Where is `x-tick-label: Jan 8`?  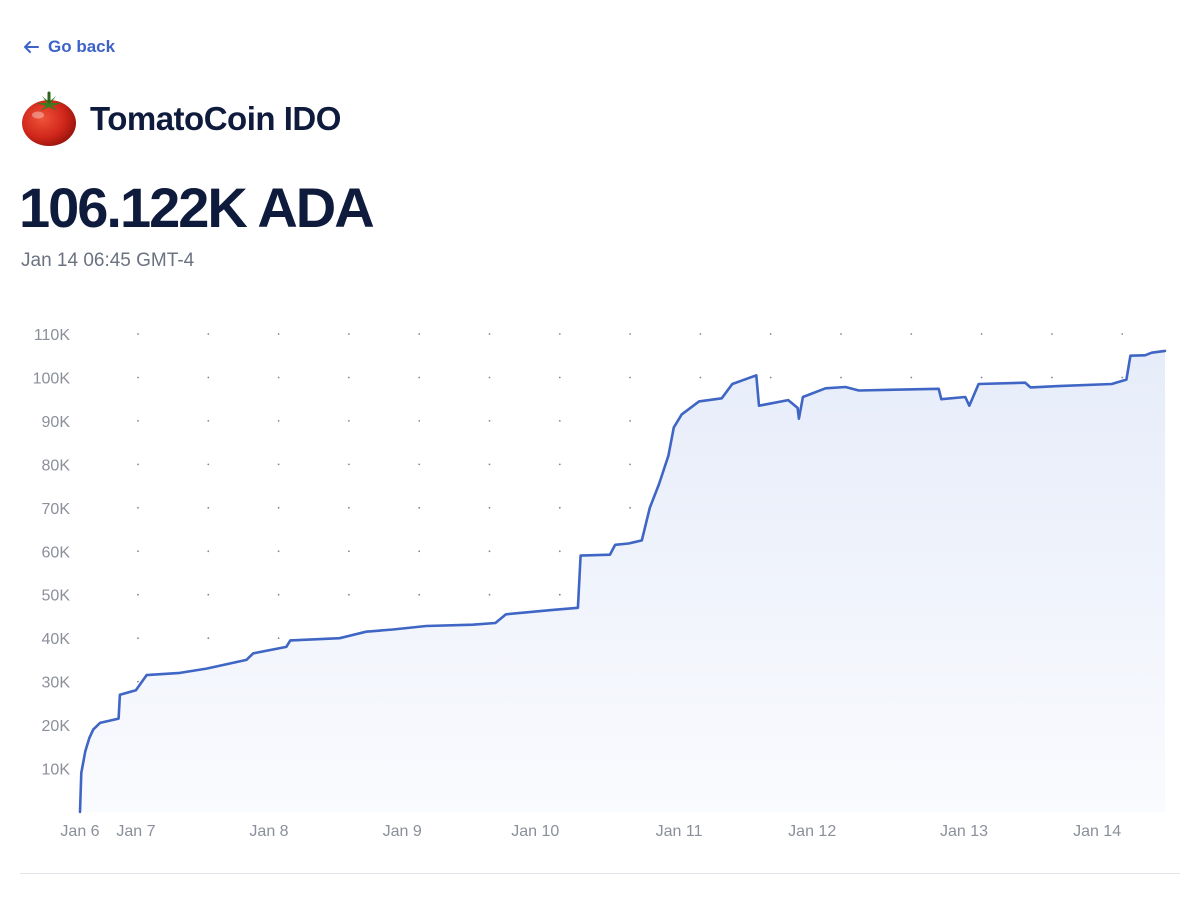 x-tick-label: Jan 8 is located at coordinates (268, 831).